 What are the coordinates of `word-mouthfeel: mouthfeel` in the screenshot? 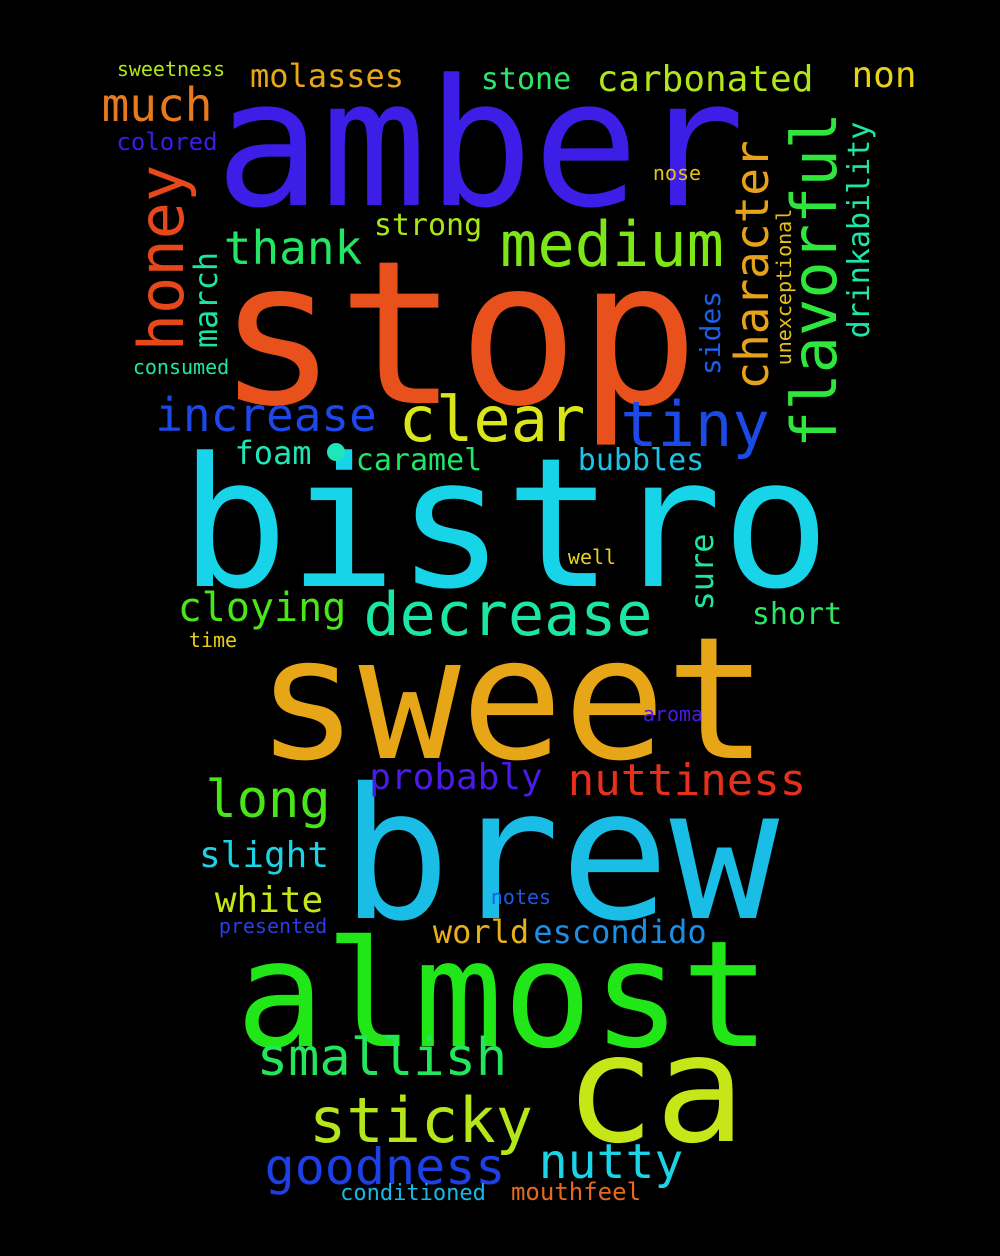 It's located at (576, 1192).